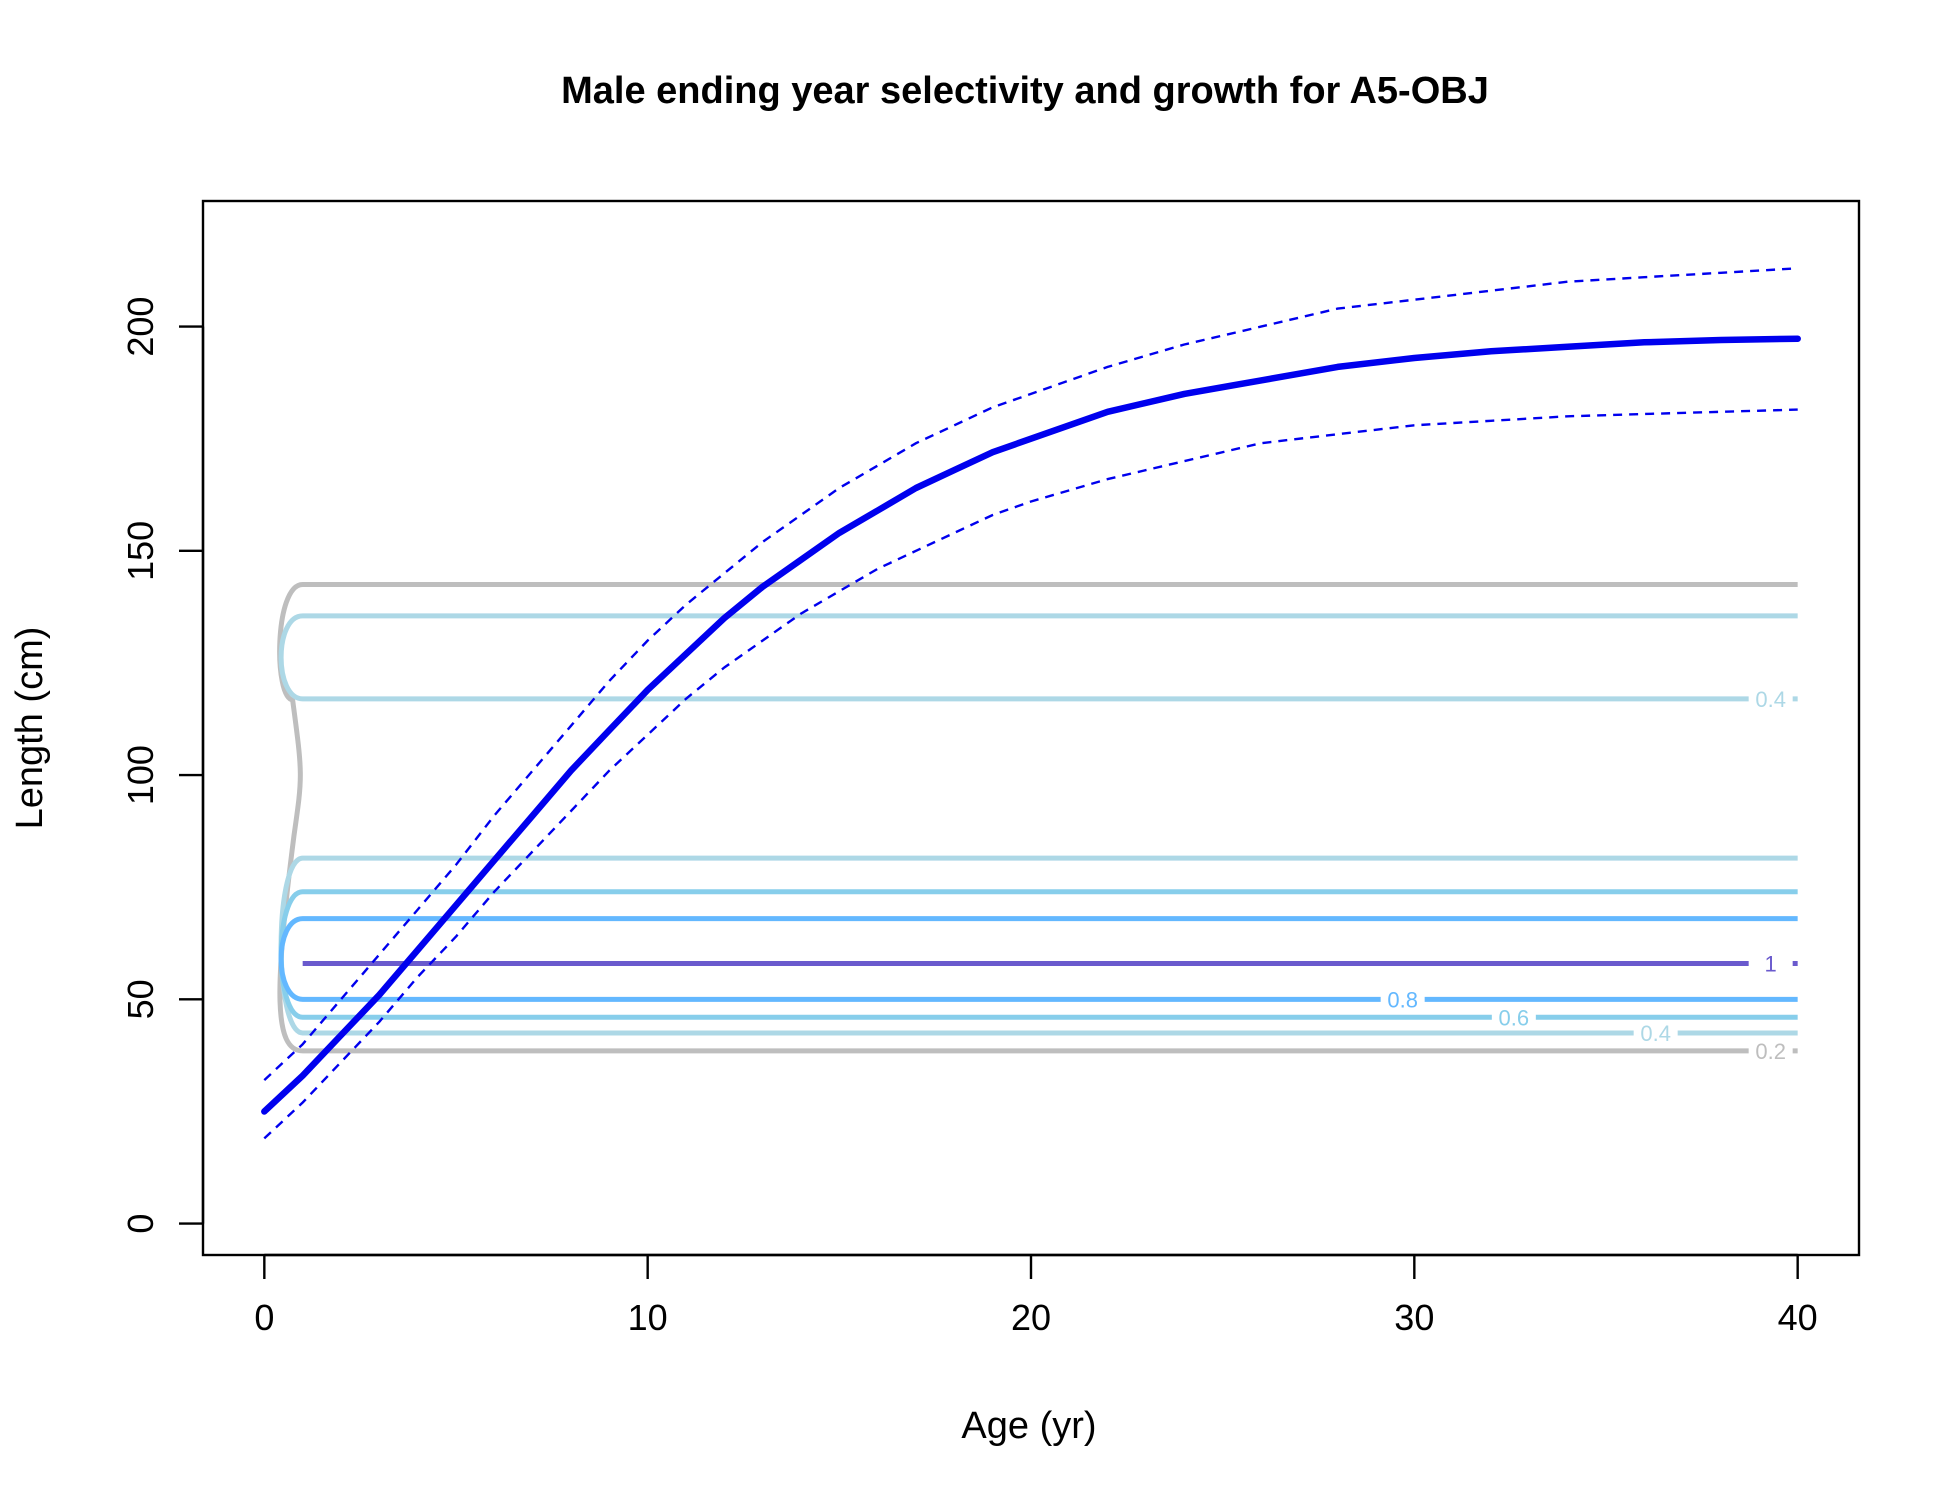 The image size is (1950, 1500). What do you see at coordinates (1036, 1295) in the screenshot?
I see `x-axis: 0 10 20 30 40` at bounding box center [1036, 1295].